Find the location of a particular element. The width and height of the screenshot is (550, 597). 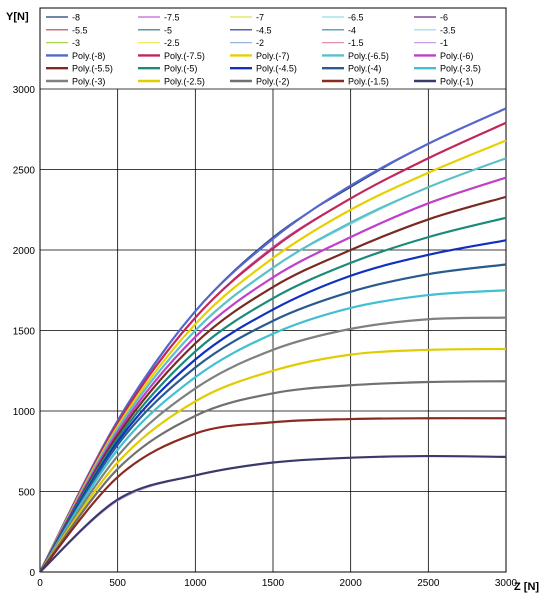

legend-label: -2 is located at coordinates (260, 43).